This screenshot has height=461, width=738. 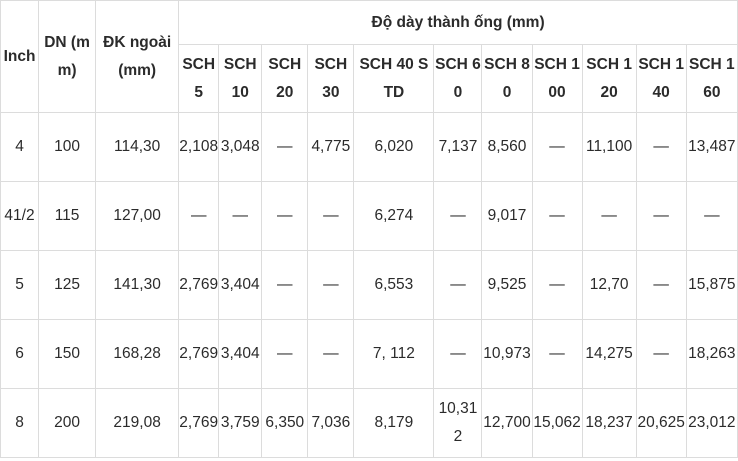 What do you see at coordinates (711, 285) in the screenshot?
I see `cell-thickness: 15,875` at bounding box center [711, 285].